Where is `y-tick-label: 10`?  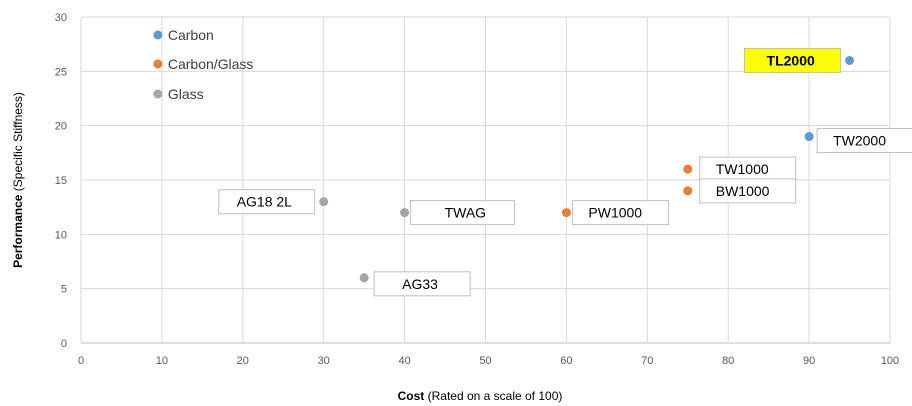 y-tick-label: 10 is located at coordinates (61, 235).